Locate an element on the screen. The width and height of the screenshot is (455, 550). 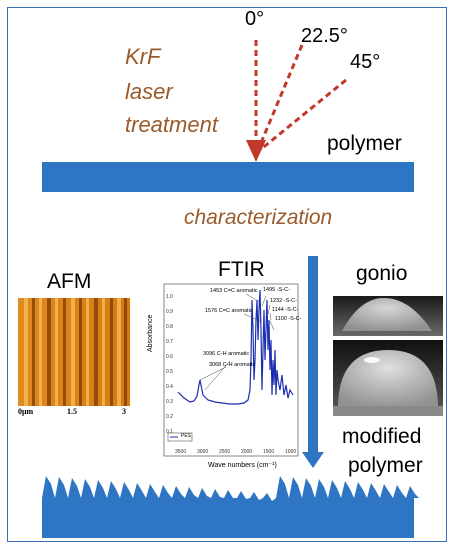
ftir-xtick: 3500 is located at coordinates (180, 452).